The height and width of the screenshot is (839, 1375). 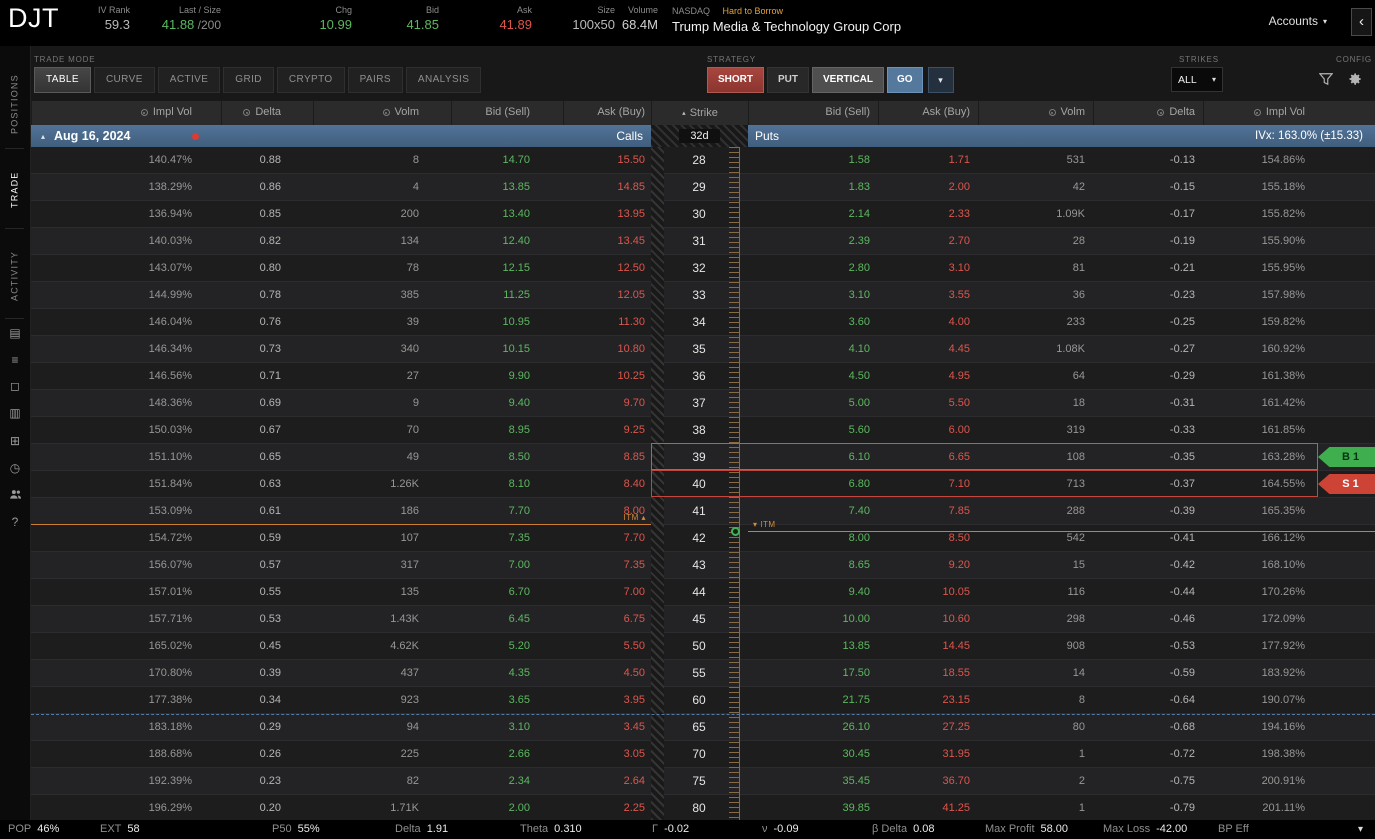 What do you see at coordinates (1148, 113) in the screenshot?
I see `column-header: Delta` at bounding box center [1148, 113].